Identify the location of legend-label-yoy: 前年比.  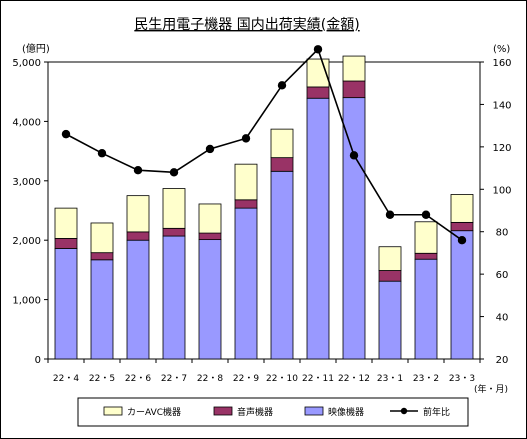
(436, 412).